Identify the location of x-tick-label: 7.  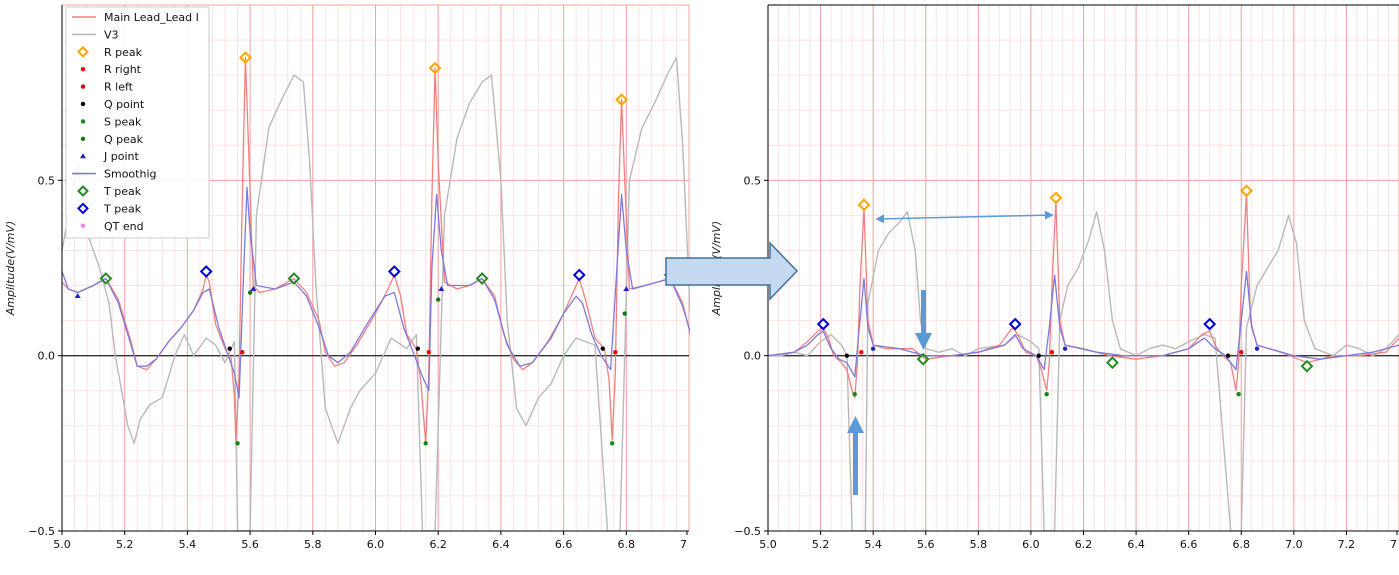
(1393, 544).